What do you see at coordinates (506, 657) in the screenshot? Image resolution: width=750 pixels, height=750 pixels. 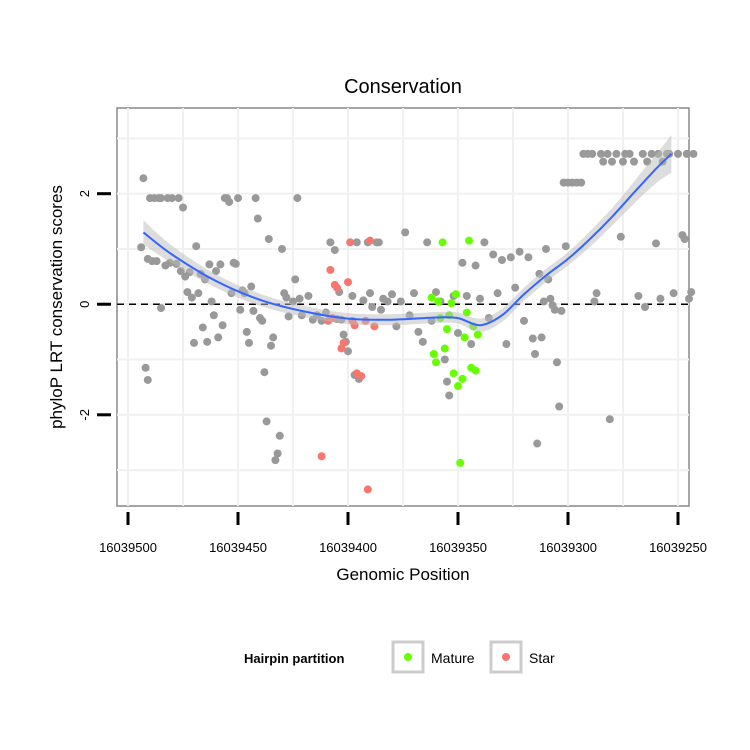 I see `legend-marker` at bounding box center [506, 657].